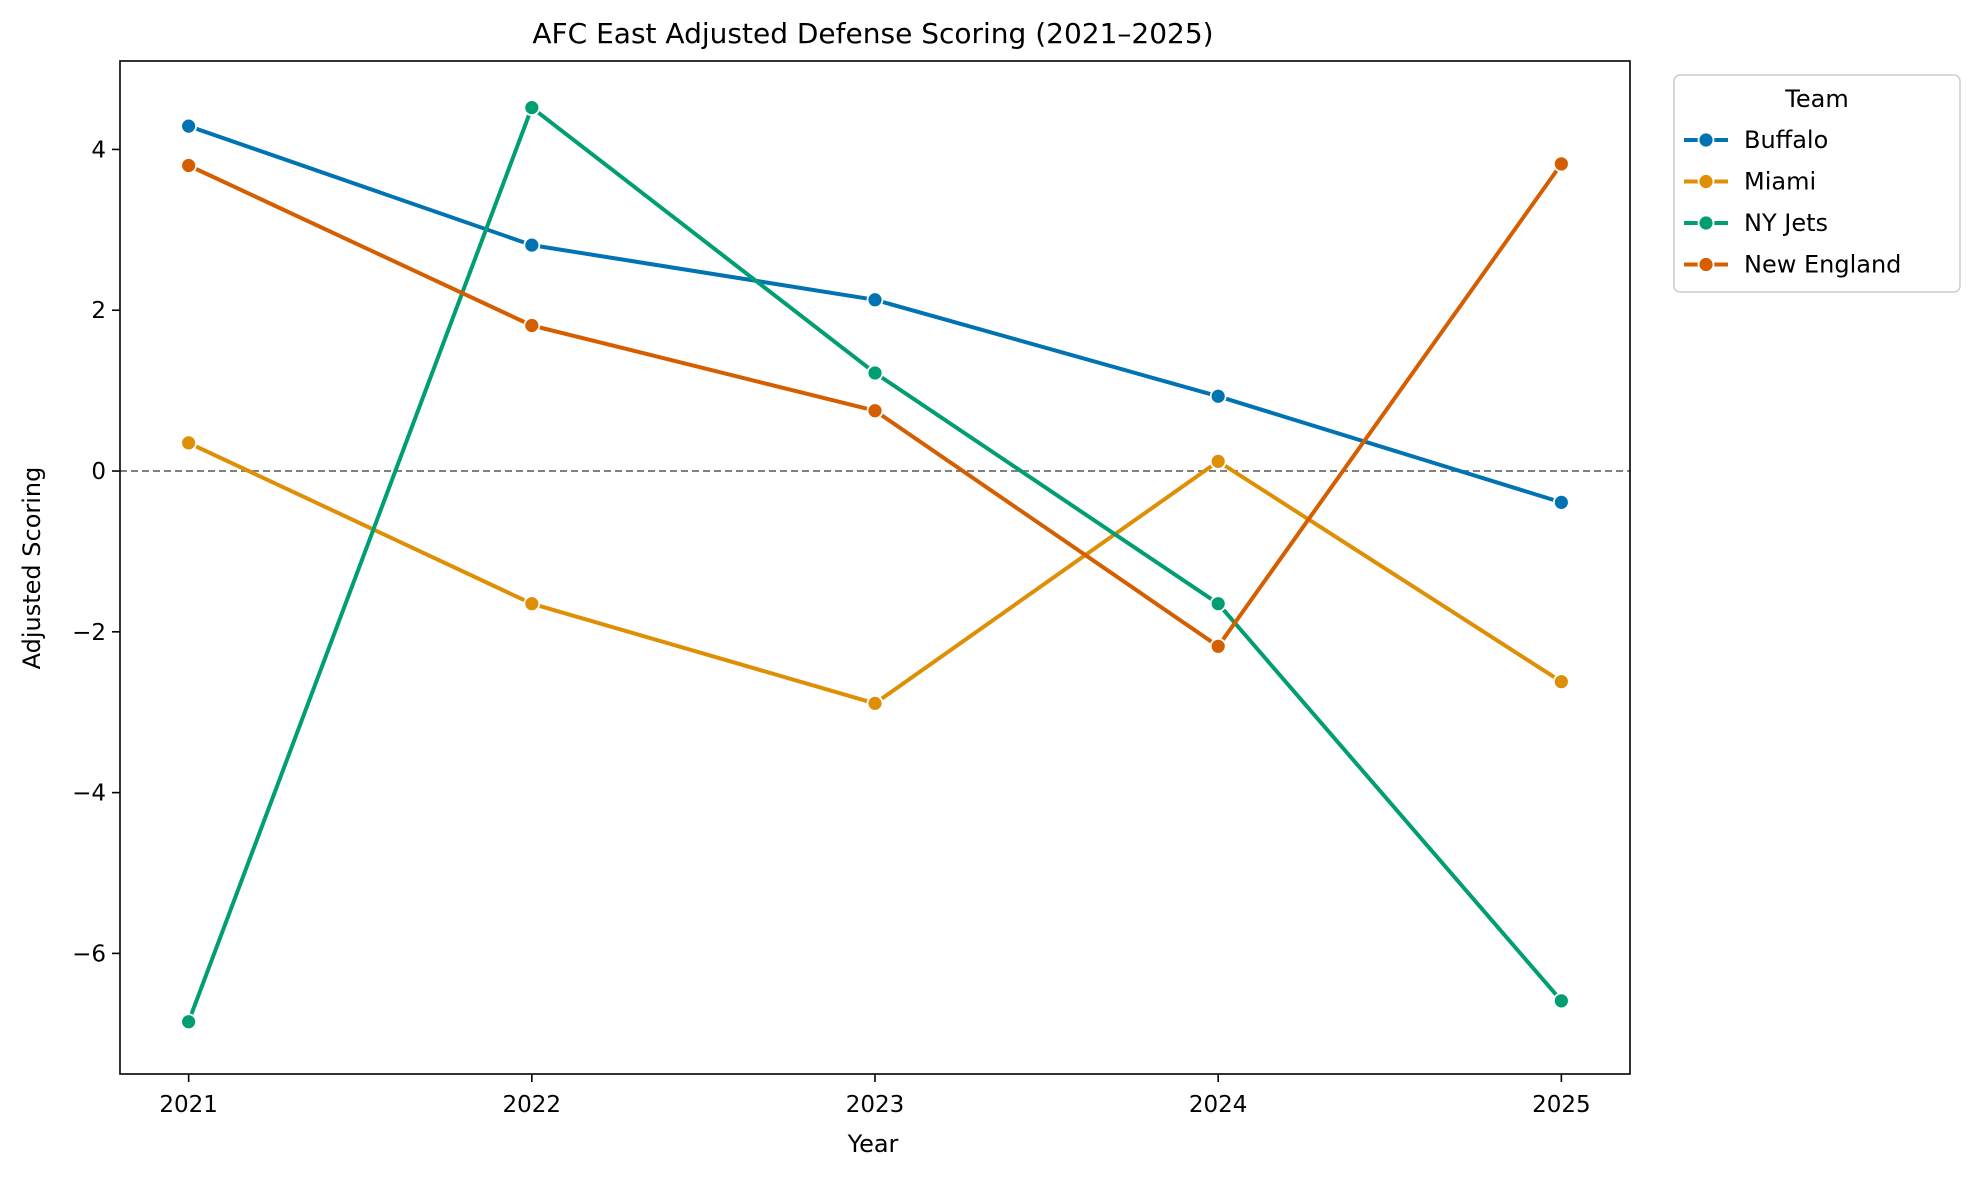  I want to click on data-point-ny-jets-2024, so click(1218, 604).